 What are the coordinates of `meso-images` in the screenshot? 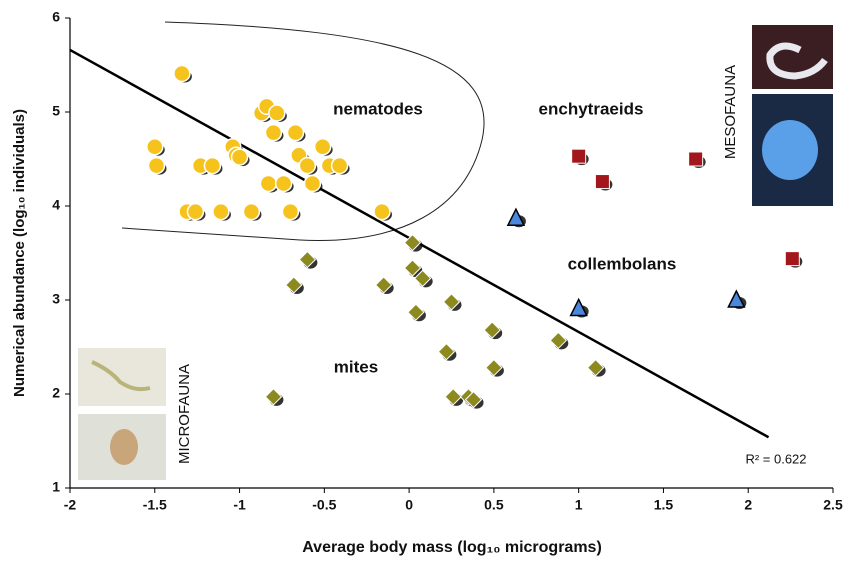 It's located at (792, 115).